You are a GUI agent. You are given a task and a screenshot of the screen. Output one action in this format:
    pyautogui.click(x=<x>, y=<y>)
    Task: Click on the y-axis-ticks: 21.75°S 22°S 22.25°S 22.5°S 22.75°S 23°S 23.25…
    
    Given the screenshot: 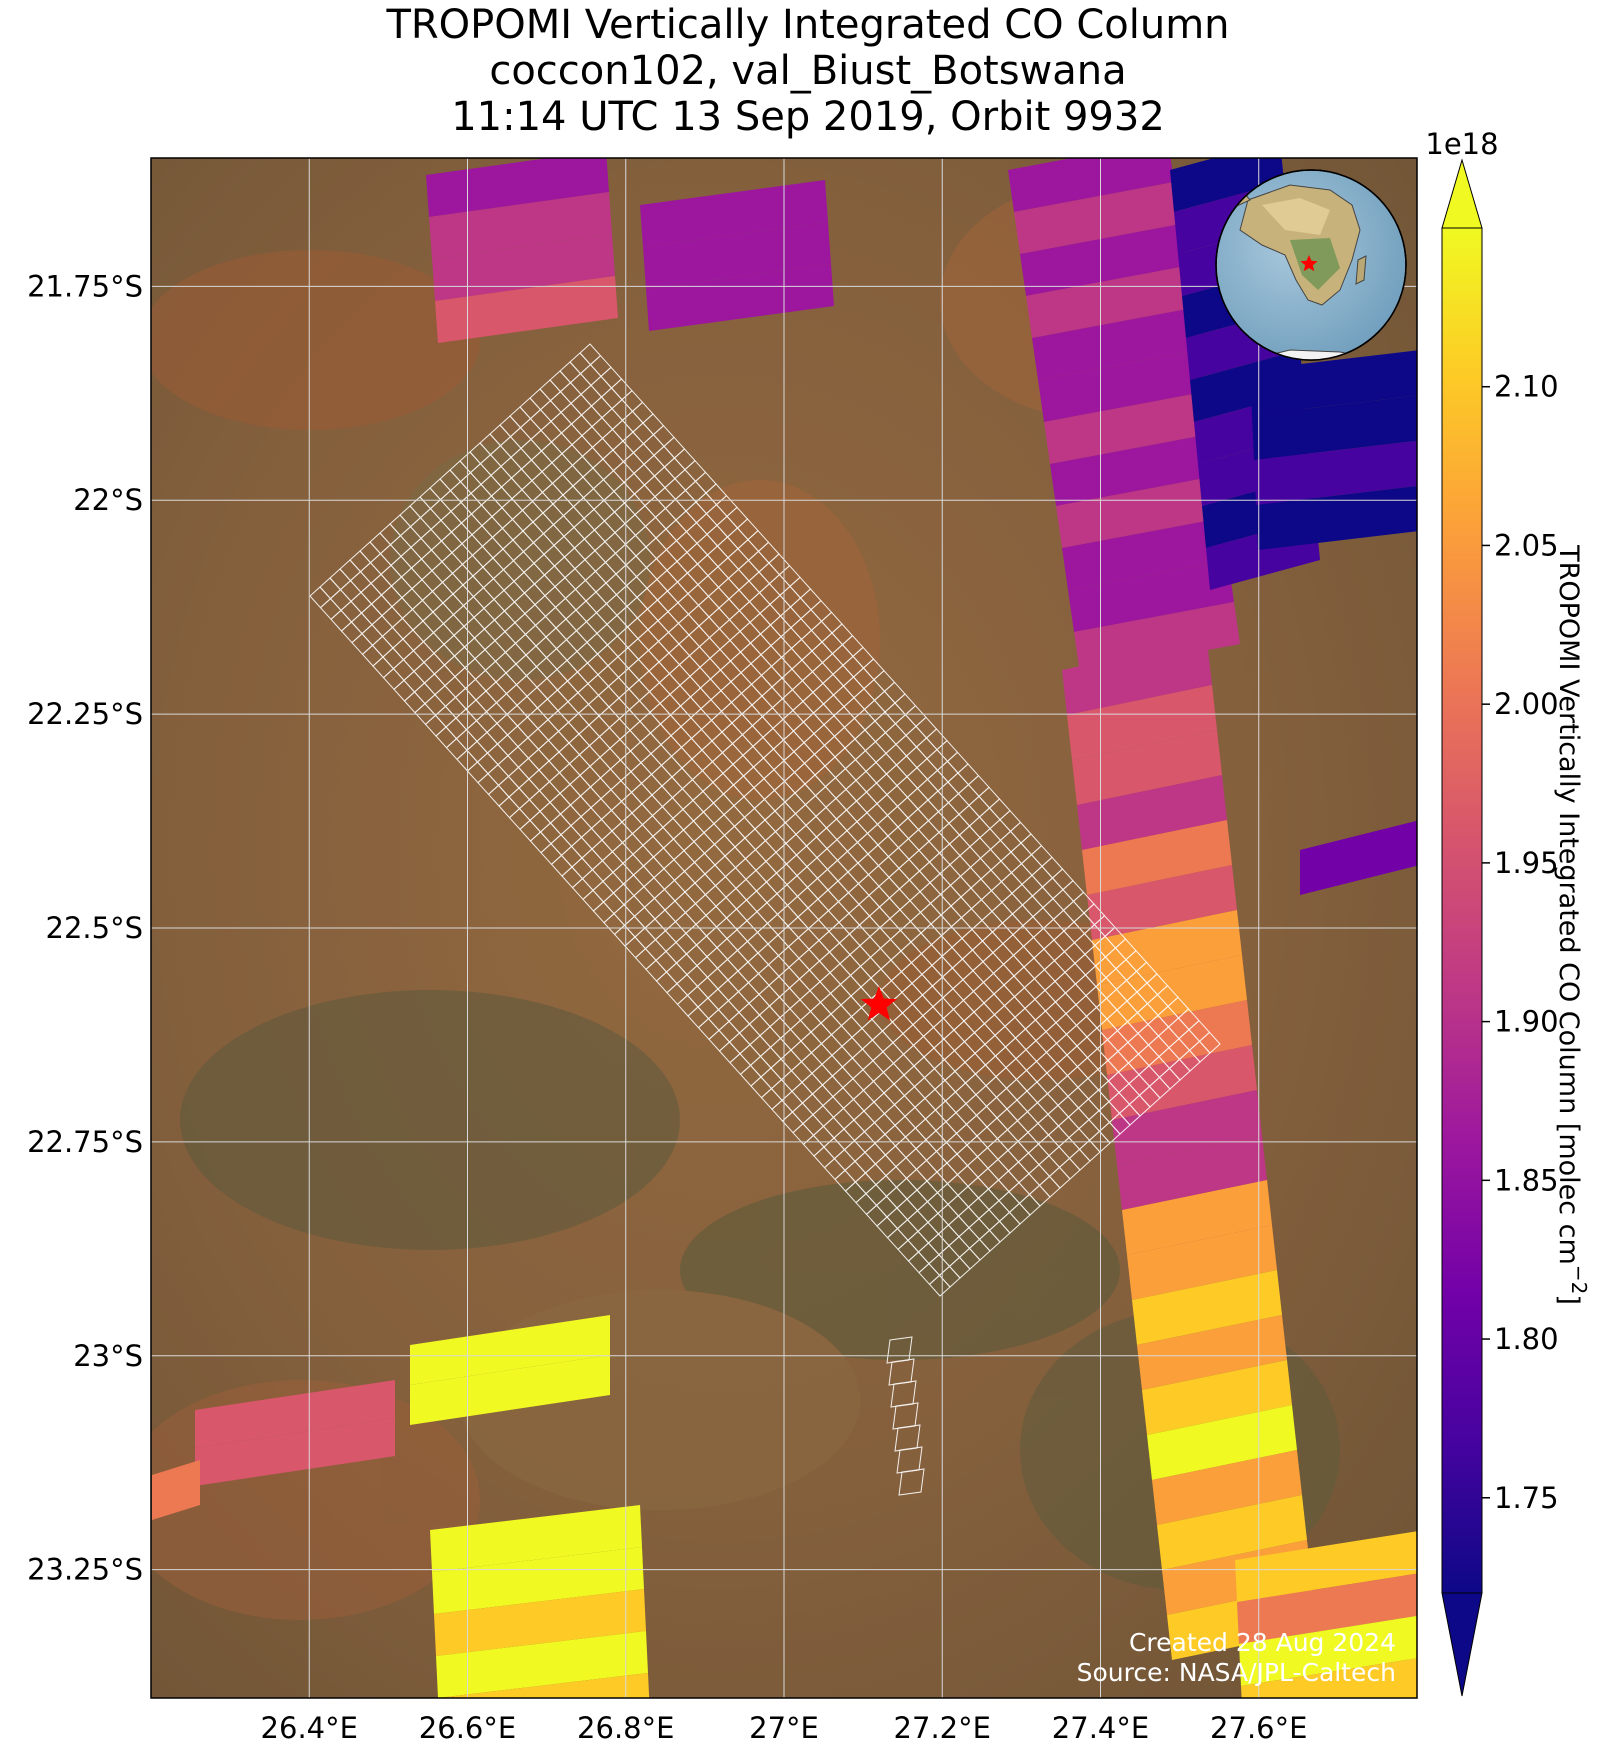 What is the action you would take?
    pyautogui.click(x=85, y=927)
    